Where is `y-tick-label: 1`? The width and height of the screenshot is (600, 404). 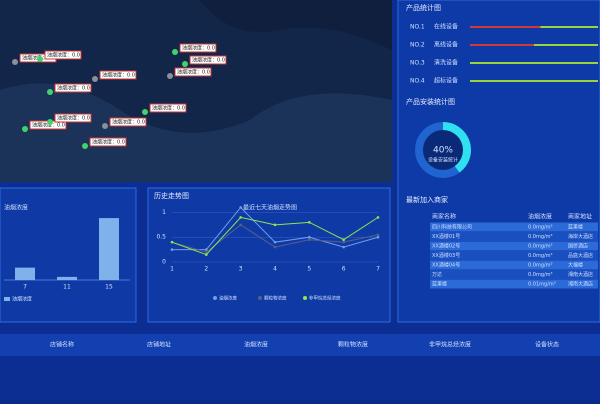
y-tick-label: 1 is located at coordinates (164, 212).